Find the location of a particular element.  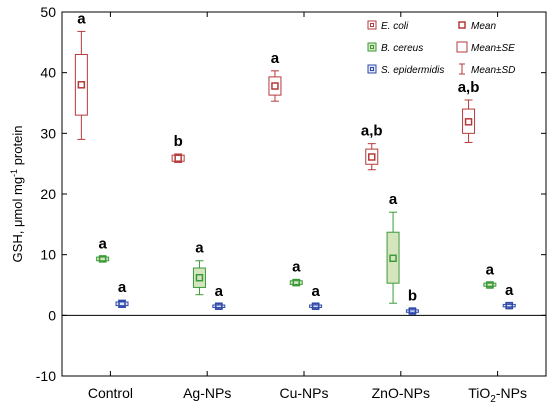

y-tick-label: 20 is located at coordinates (48, 194).